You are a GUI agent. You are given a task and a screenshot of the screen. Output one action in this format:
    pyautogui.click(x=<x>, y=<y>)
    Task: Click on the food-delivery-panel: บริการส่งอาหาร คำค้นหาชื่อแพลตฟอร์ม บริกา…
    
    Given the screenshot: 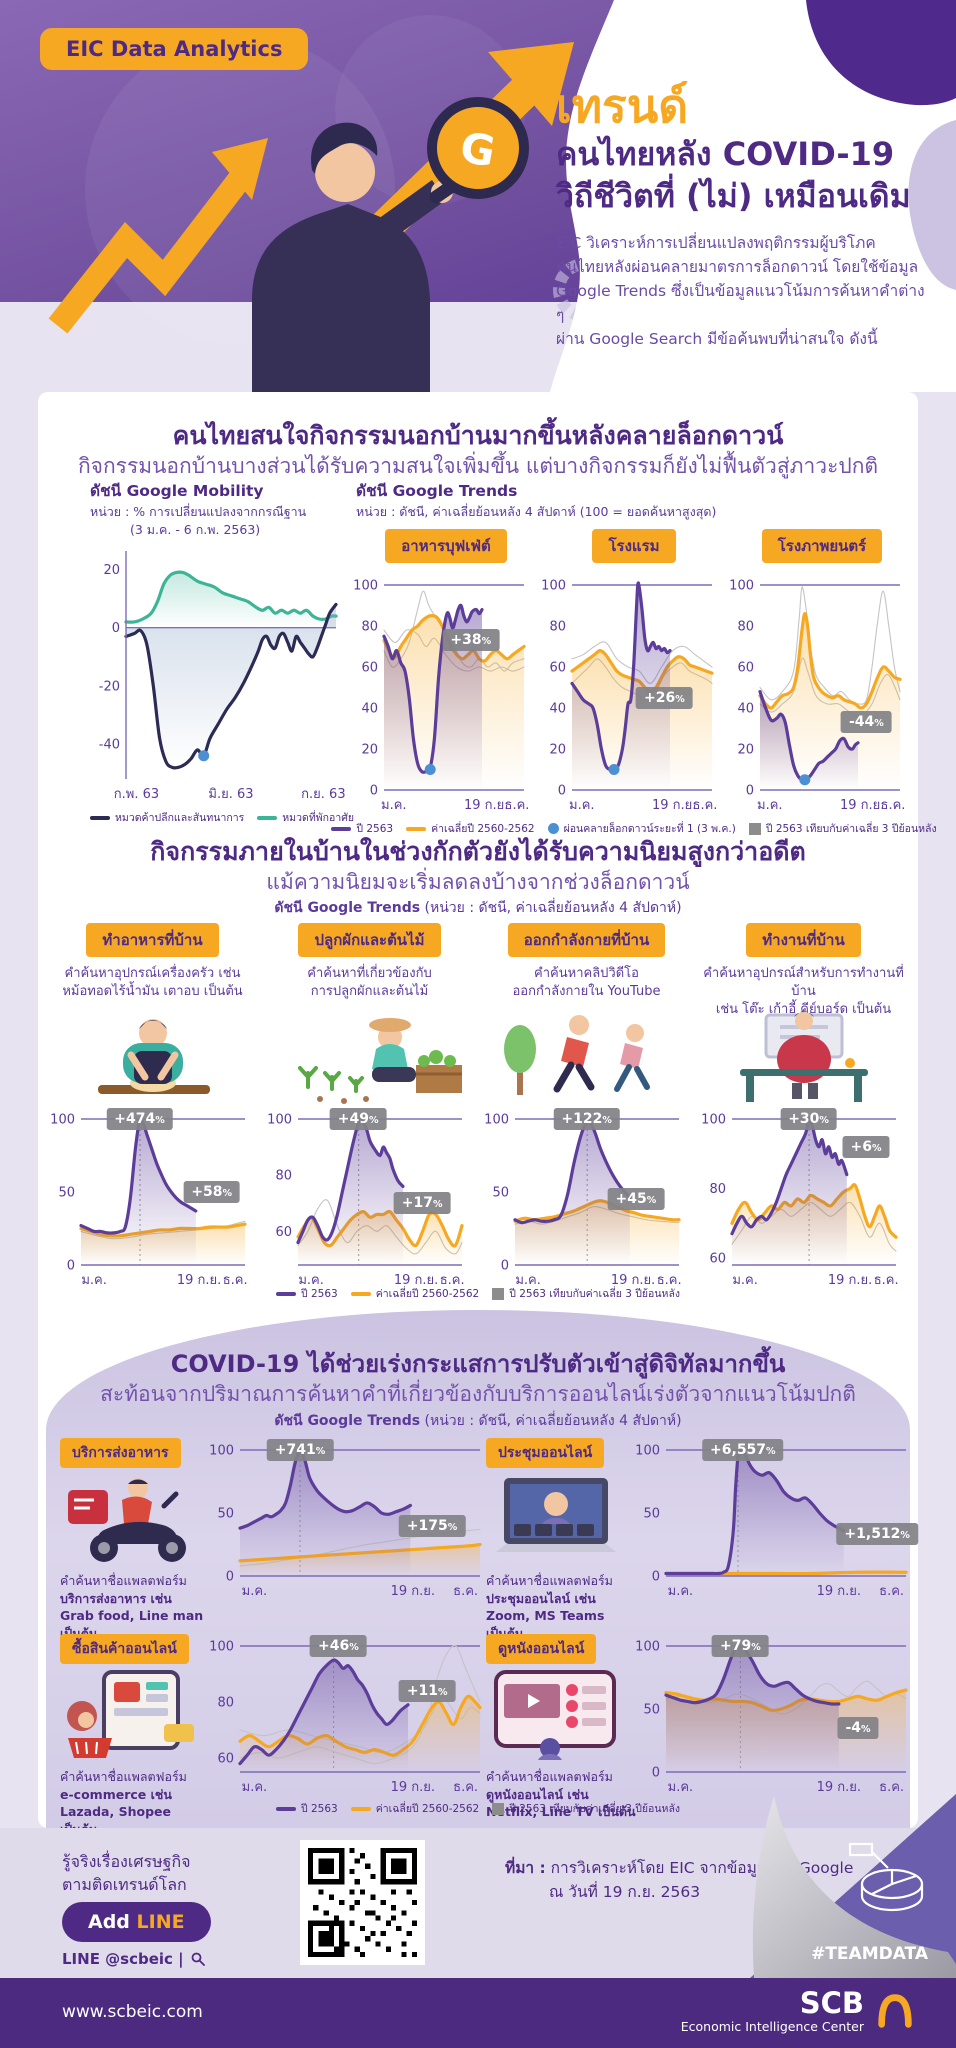 What is the action you would take?
    pyautogui.click(x=276, y=1539)
    